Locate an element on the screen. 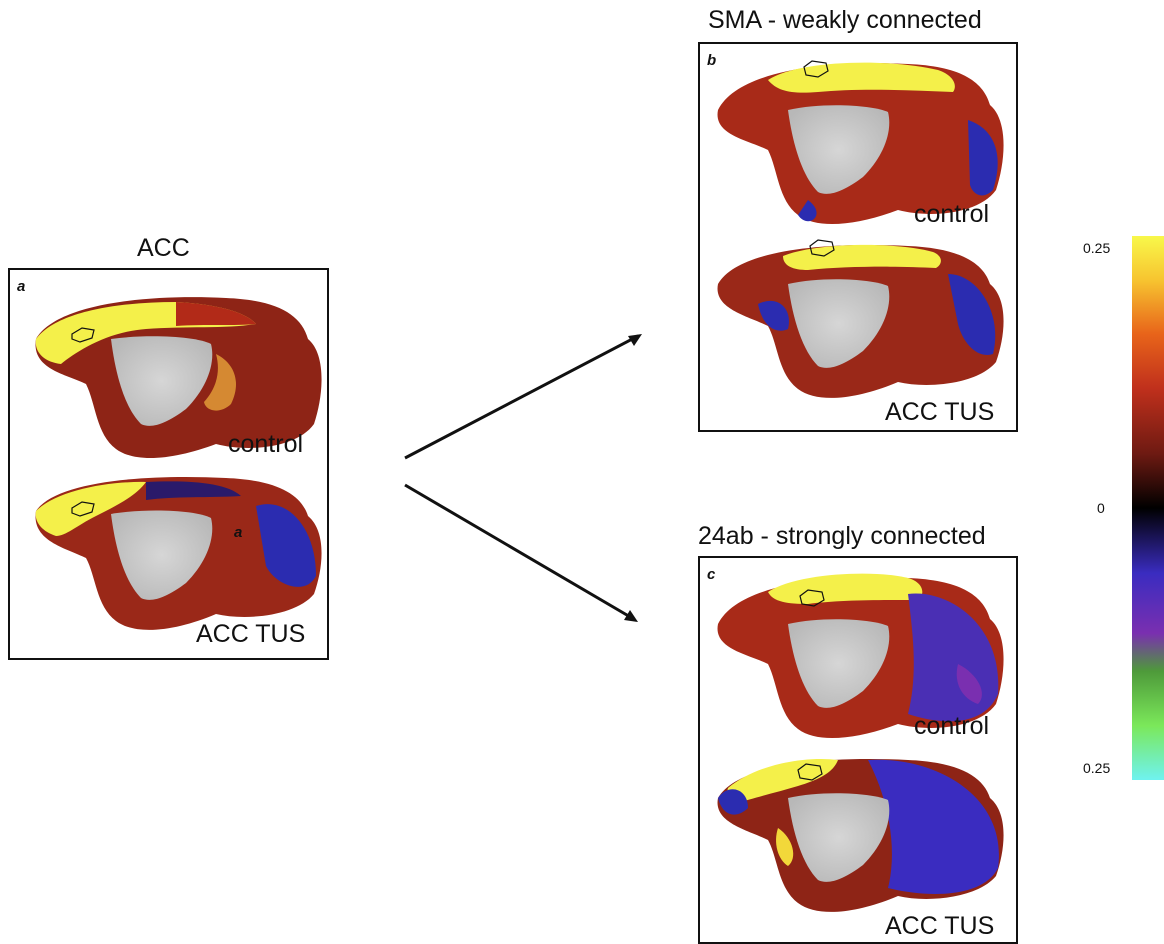 The width and height of the screenshot is (1164, 944). panel-b-letter: b is located at coordinates (712, 60).